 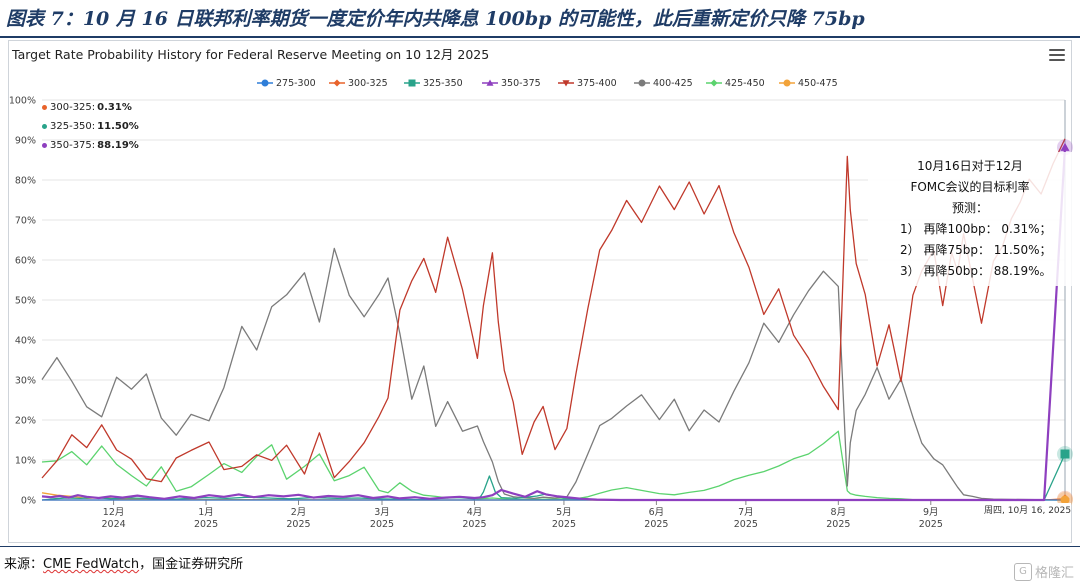 I want to click on hamburger-menu-icon, so click(x=1057, y=54).